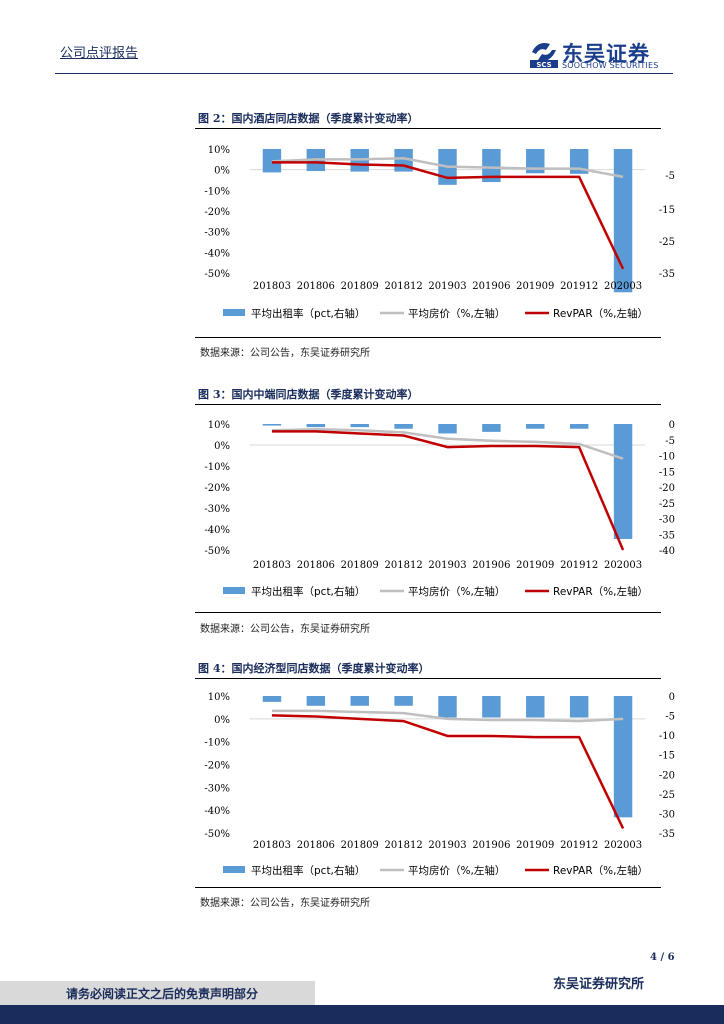  I want to click on figure-2-title: 图 2：国内酒店同店数据（季度累计变动率）, so click(308, 118).